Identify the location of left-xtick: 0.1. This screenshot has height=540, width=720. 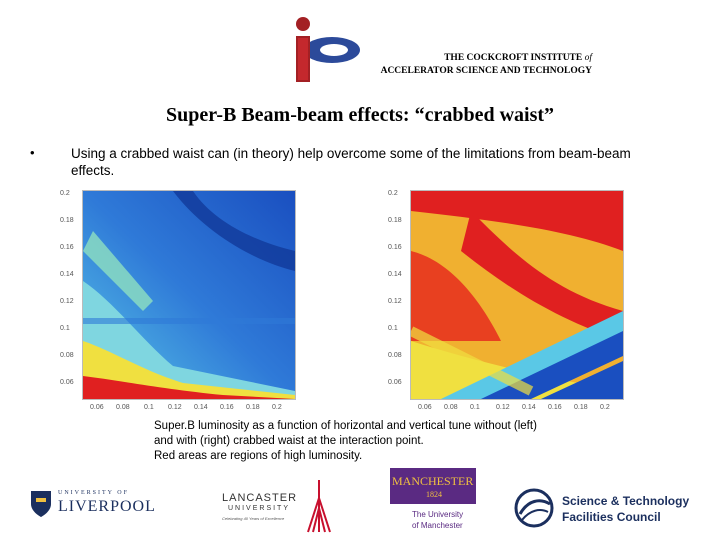
(149, 407).